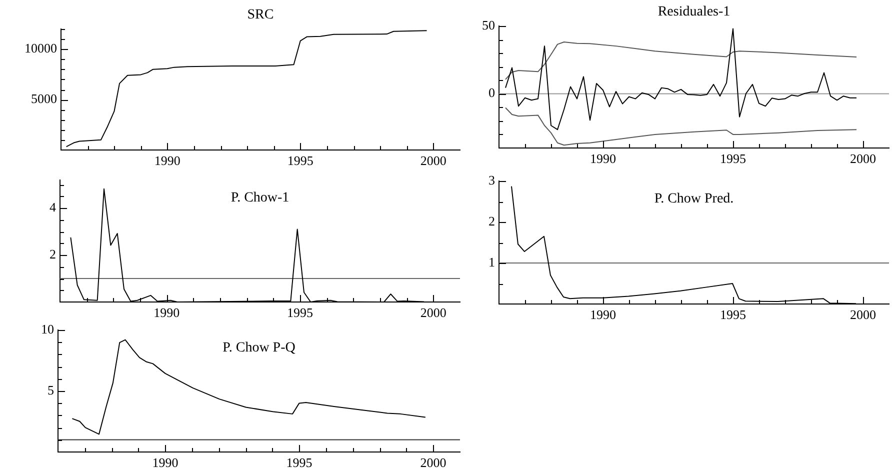  What do you see at coordinates (491, 262) in the screenshot?
I see `y-tick-label: 1` at bounding box center [491, 262].